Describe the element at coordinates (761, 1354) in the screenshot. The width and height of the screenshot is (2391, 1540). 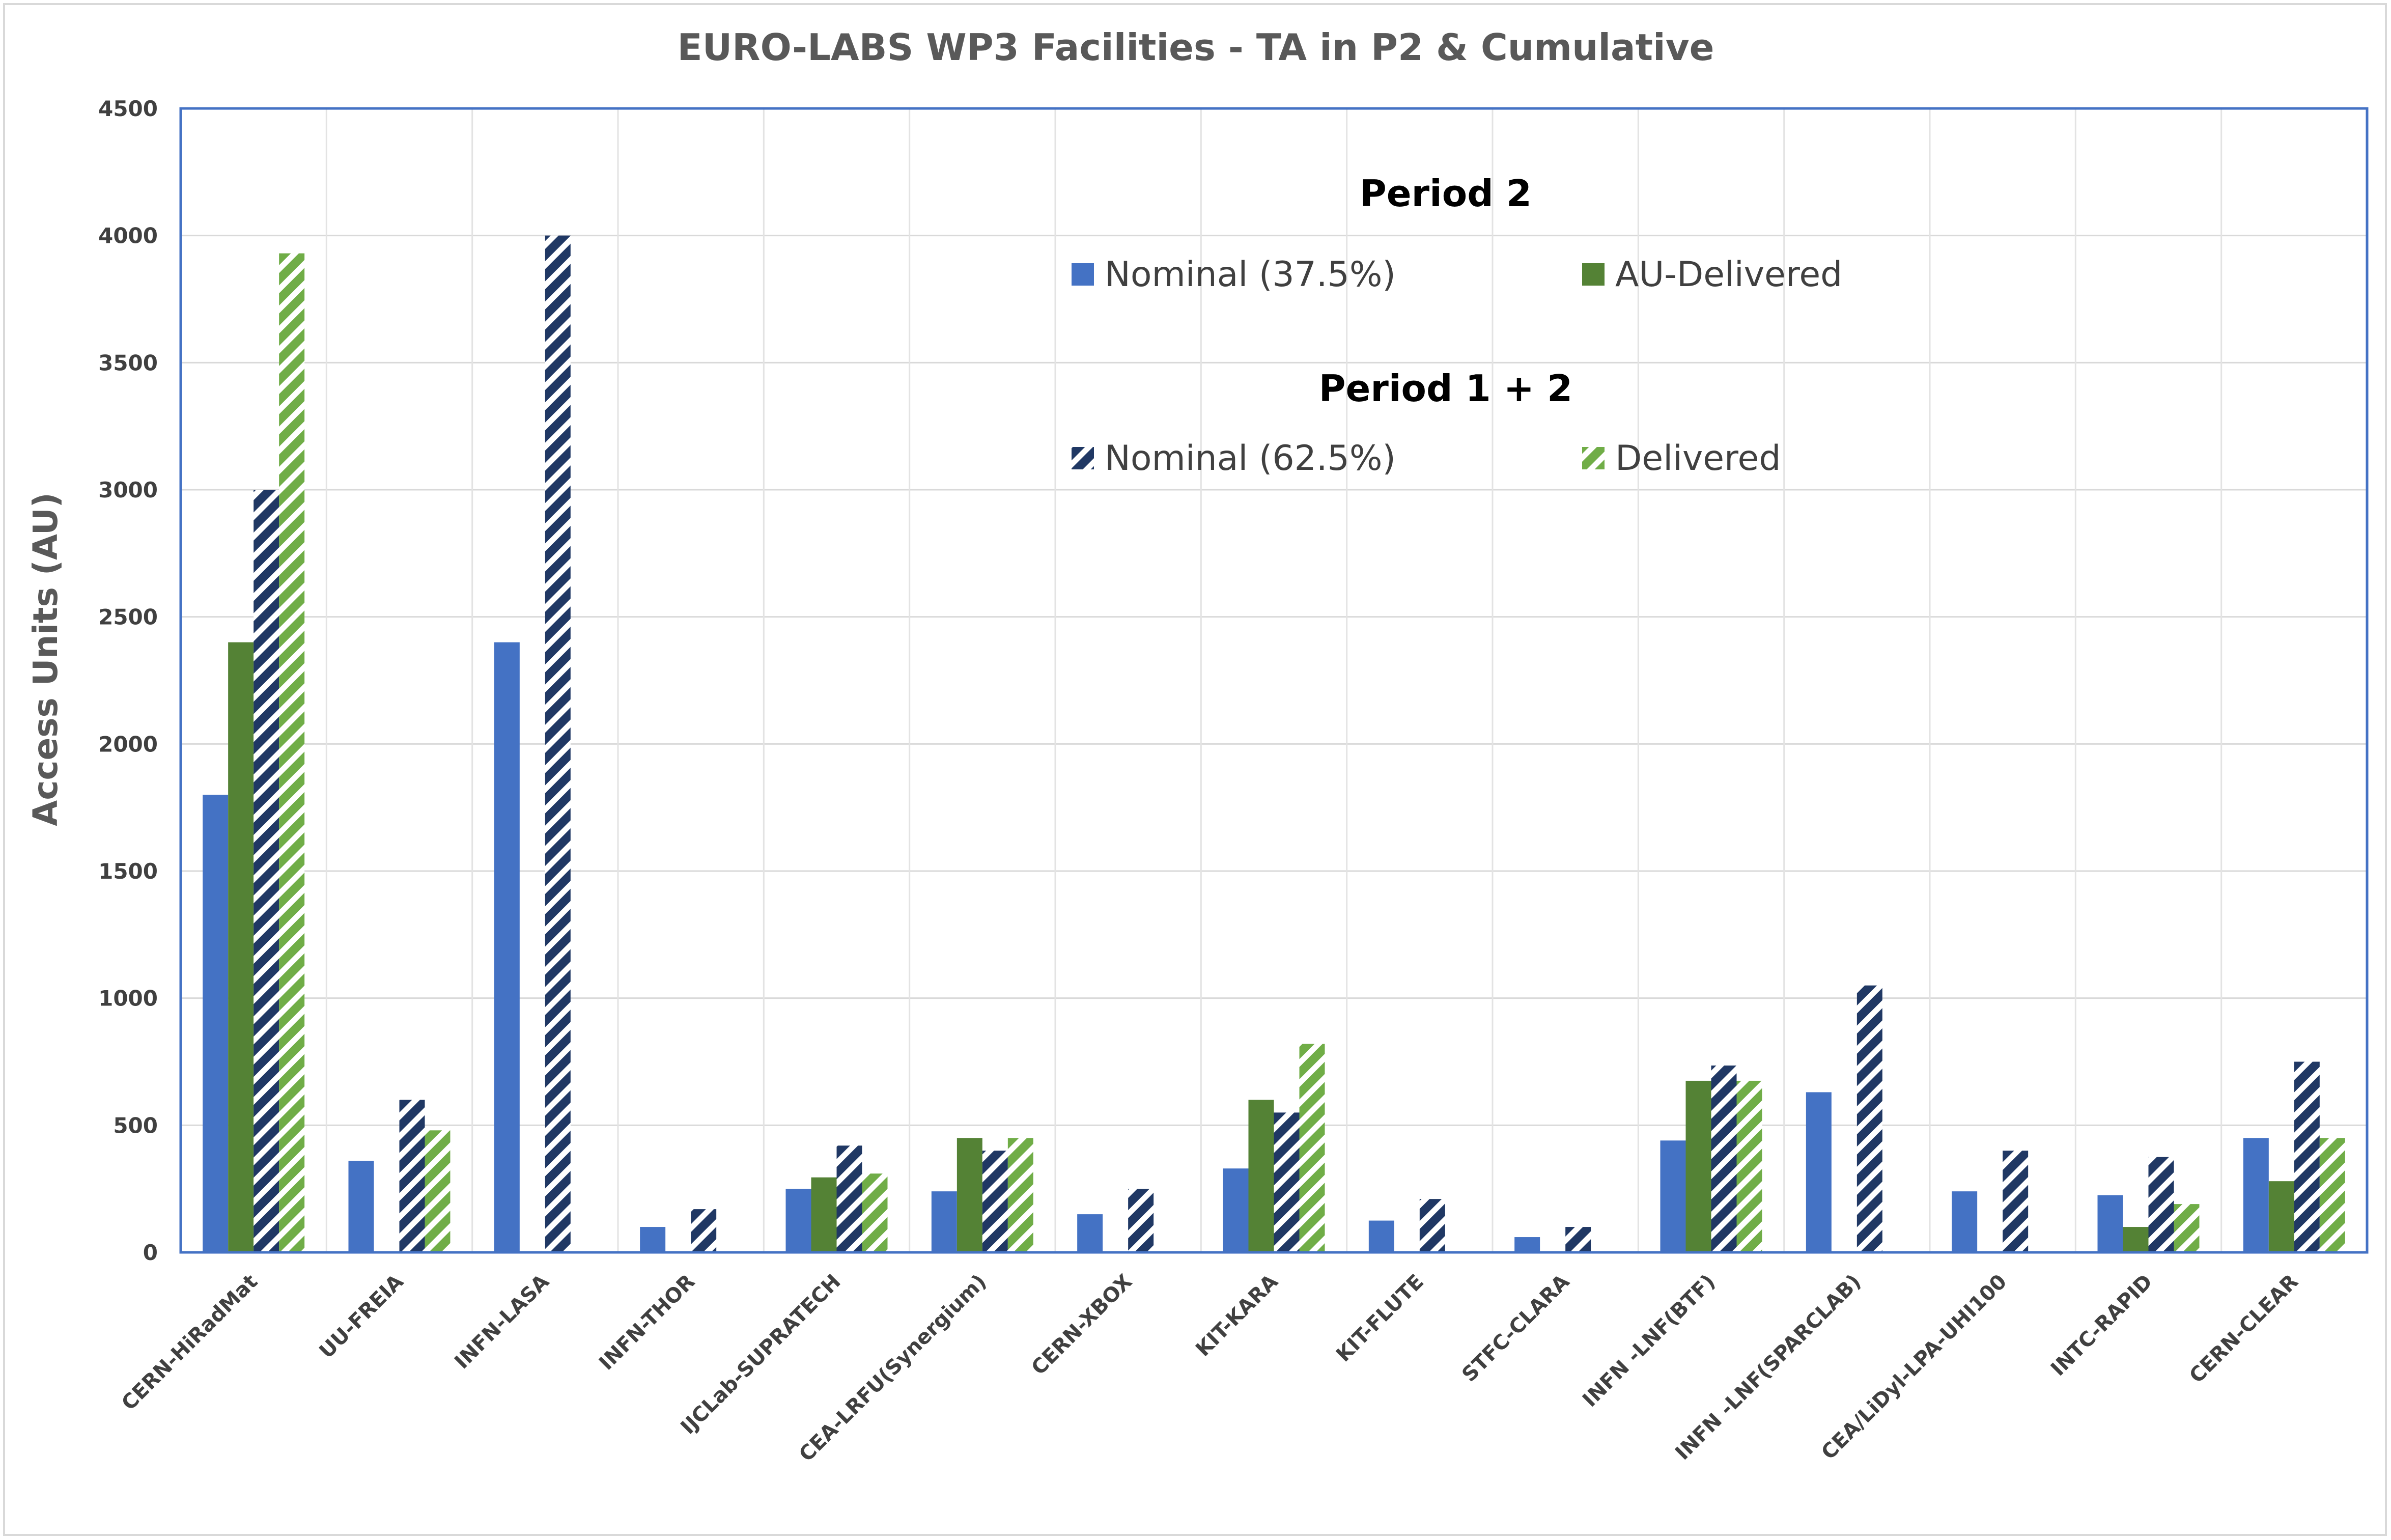
I see `x-tick-label: IJCLab-SUPRATECH` at that location.